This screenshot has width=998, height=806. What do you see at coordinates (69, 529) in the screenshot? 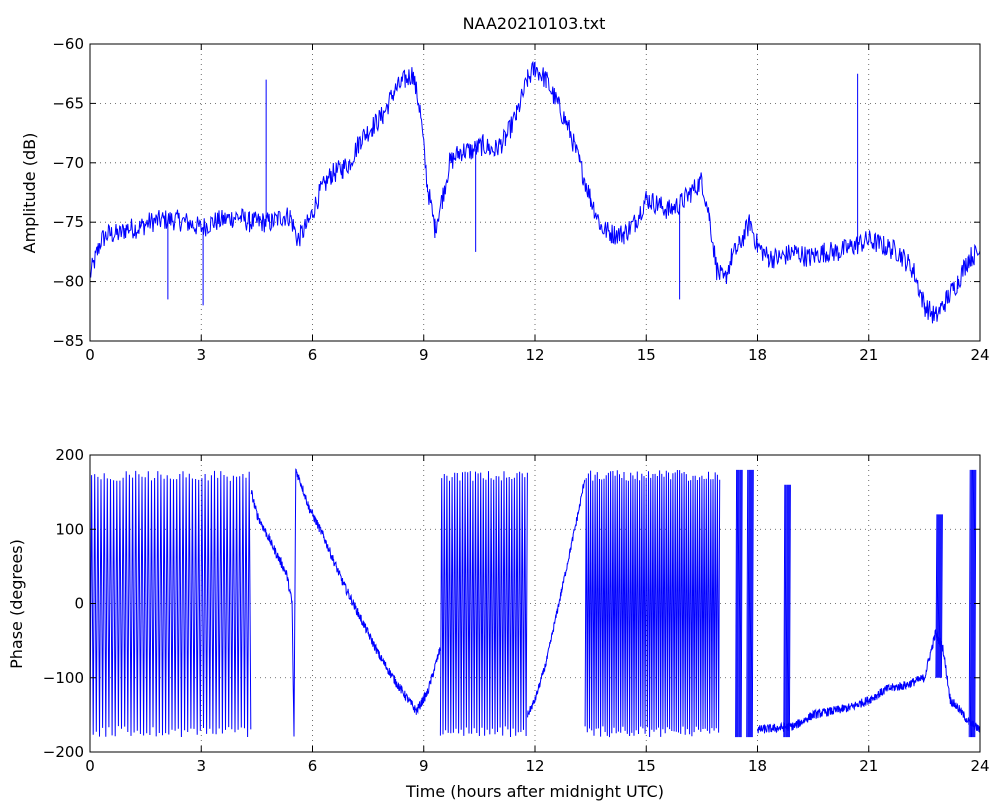
I see `y-tick-label: 100` at bounding box center [69, 529].